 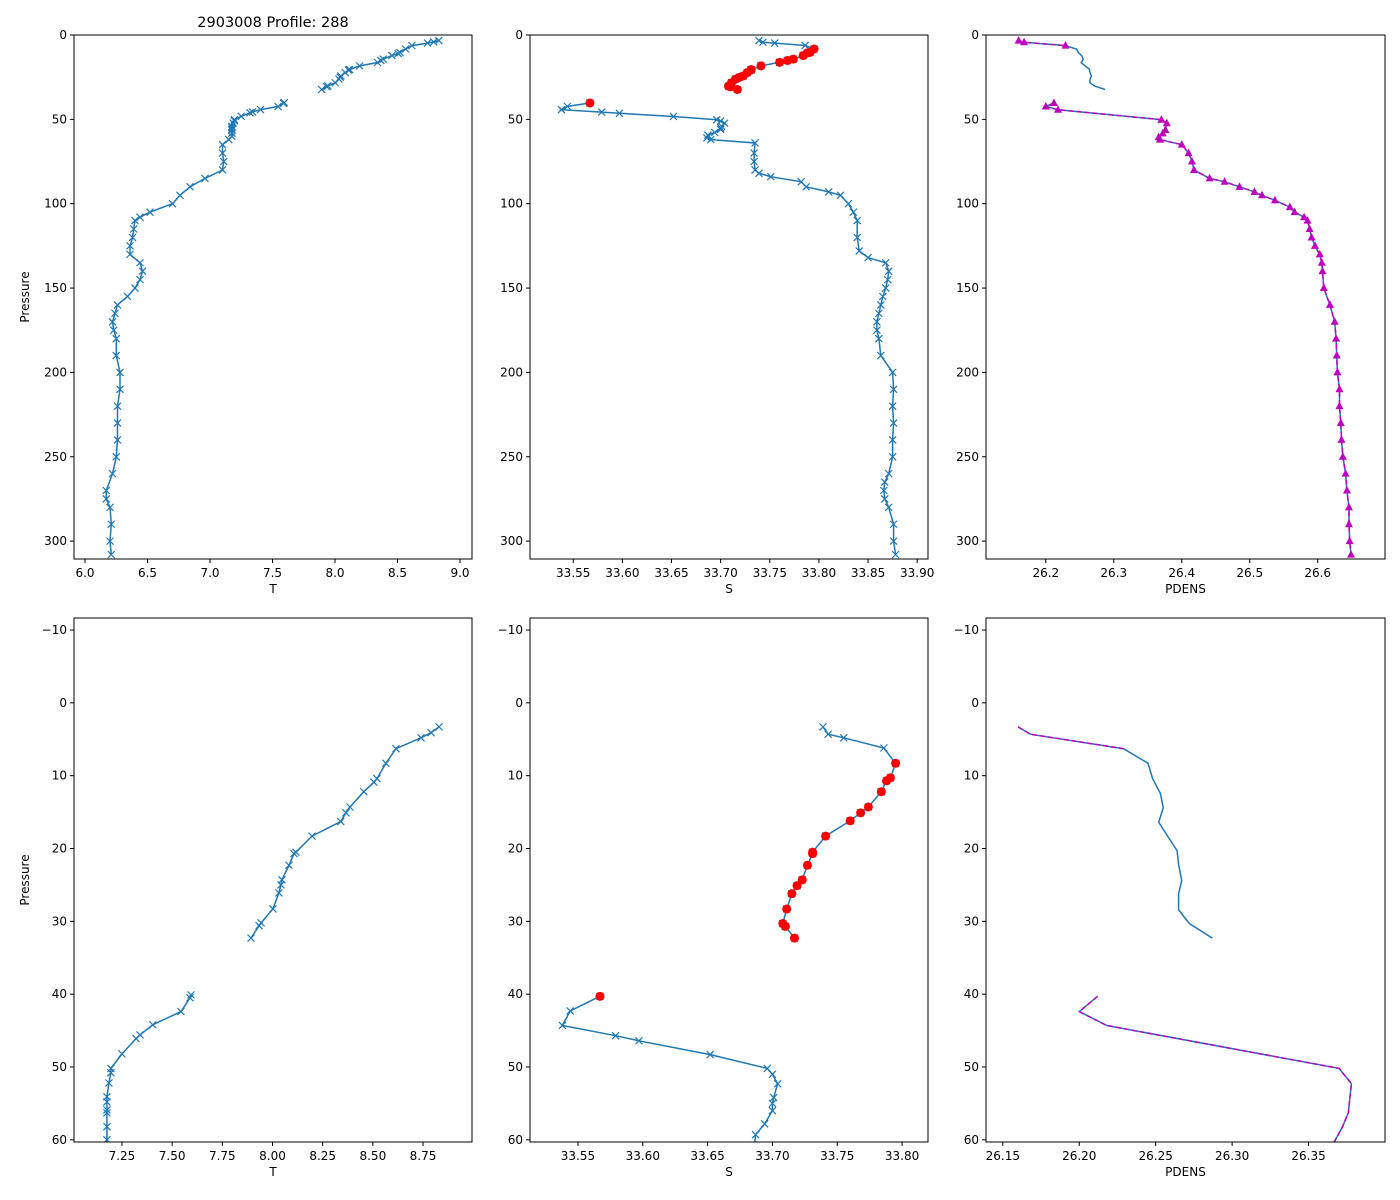 I want to click on x-axis-label: S, so click(x=729, y=1172).